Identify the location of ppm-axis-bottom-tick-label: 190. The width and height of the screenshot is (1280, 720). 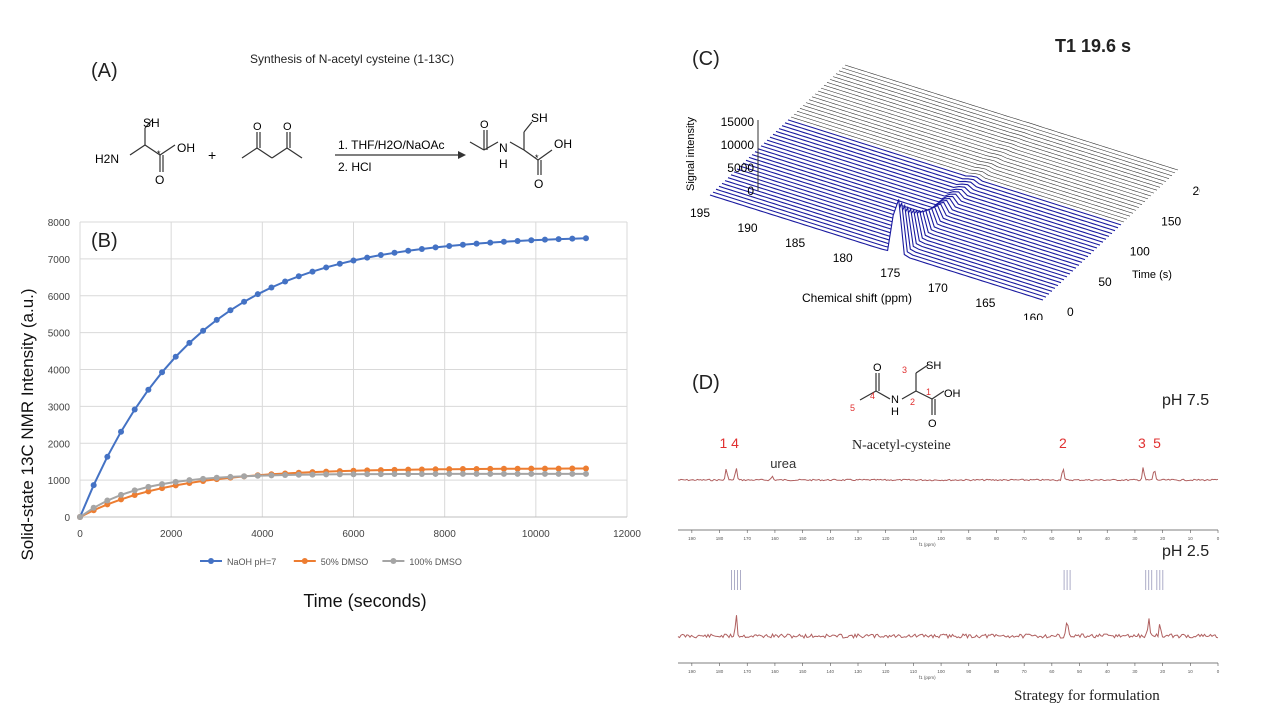
(692, 671).